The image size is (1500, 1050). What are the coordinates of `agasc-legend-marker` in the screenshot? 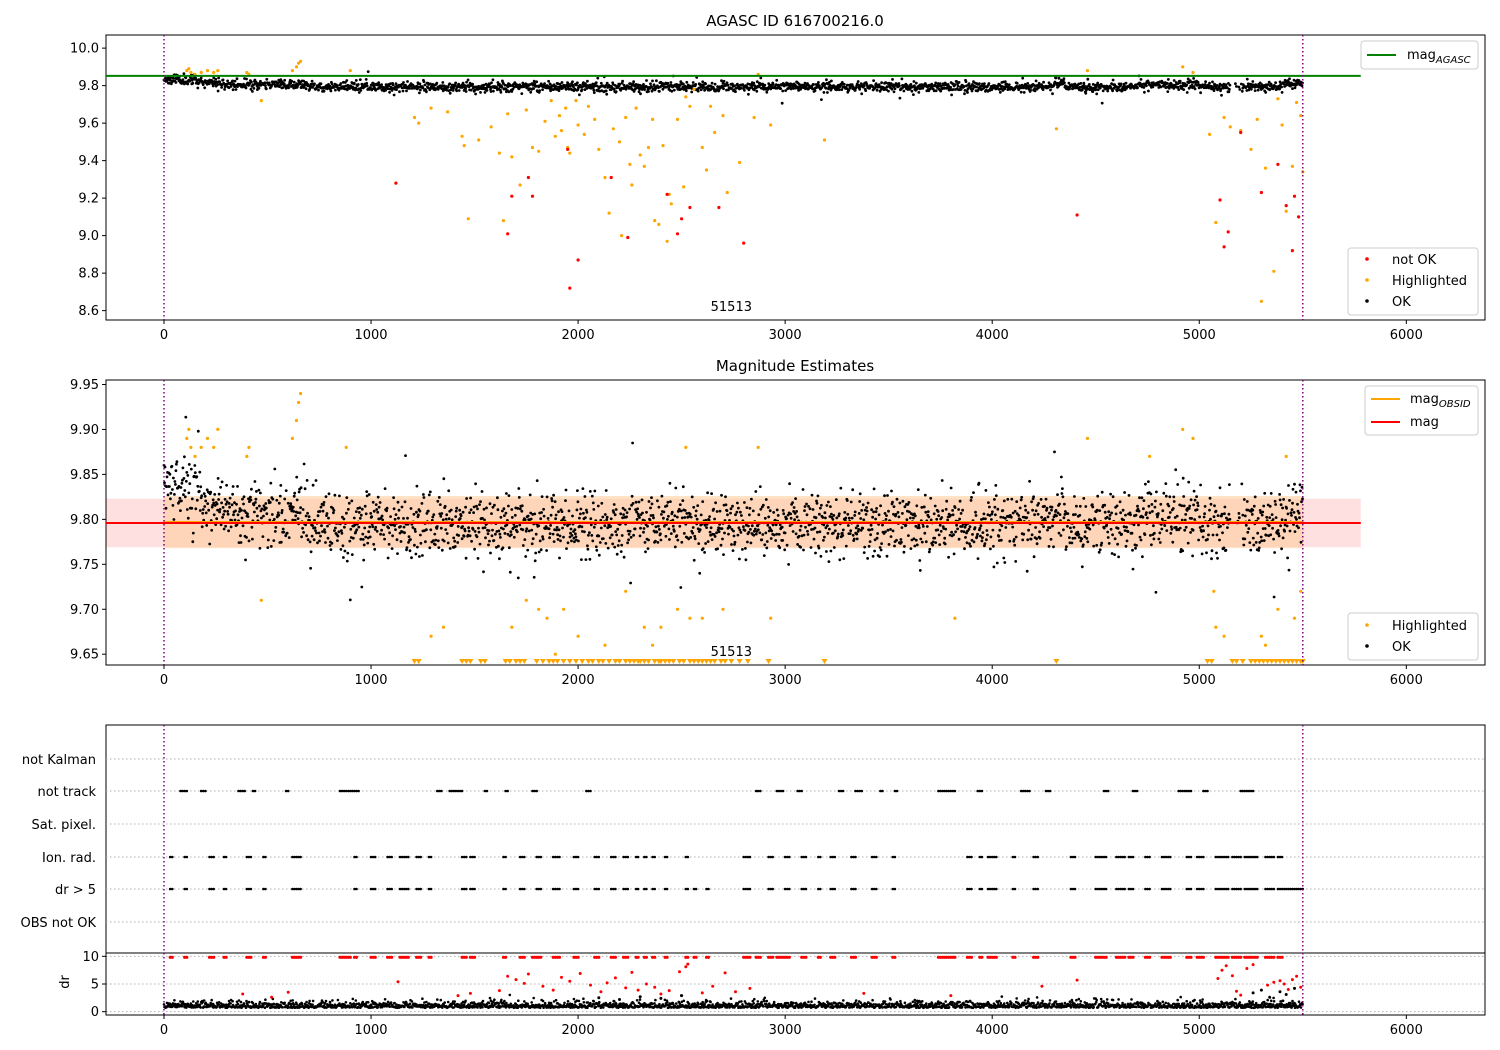 It's located at (1367, 301).